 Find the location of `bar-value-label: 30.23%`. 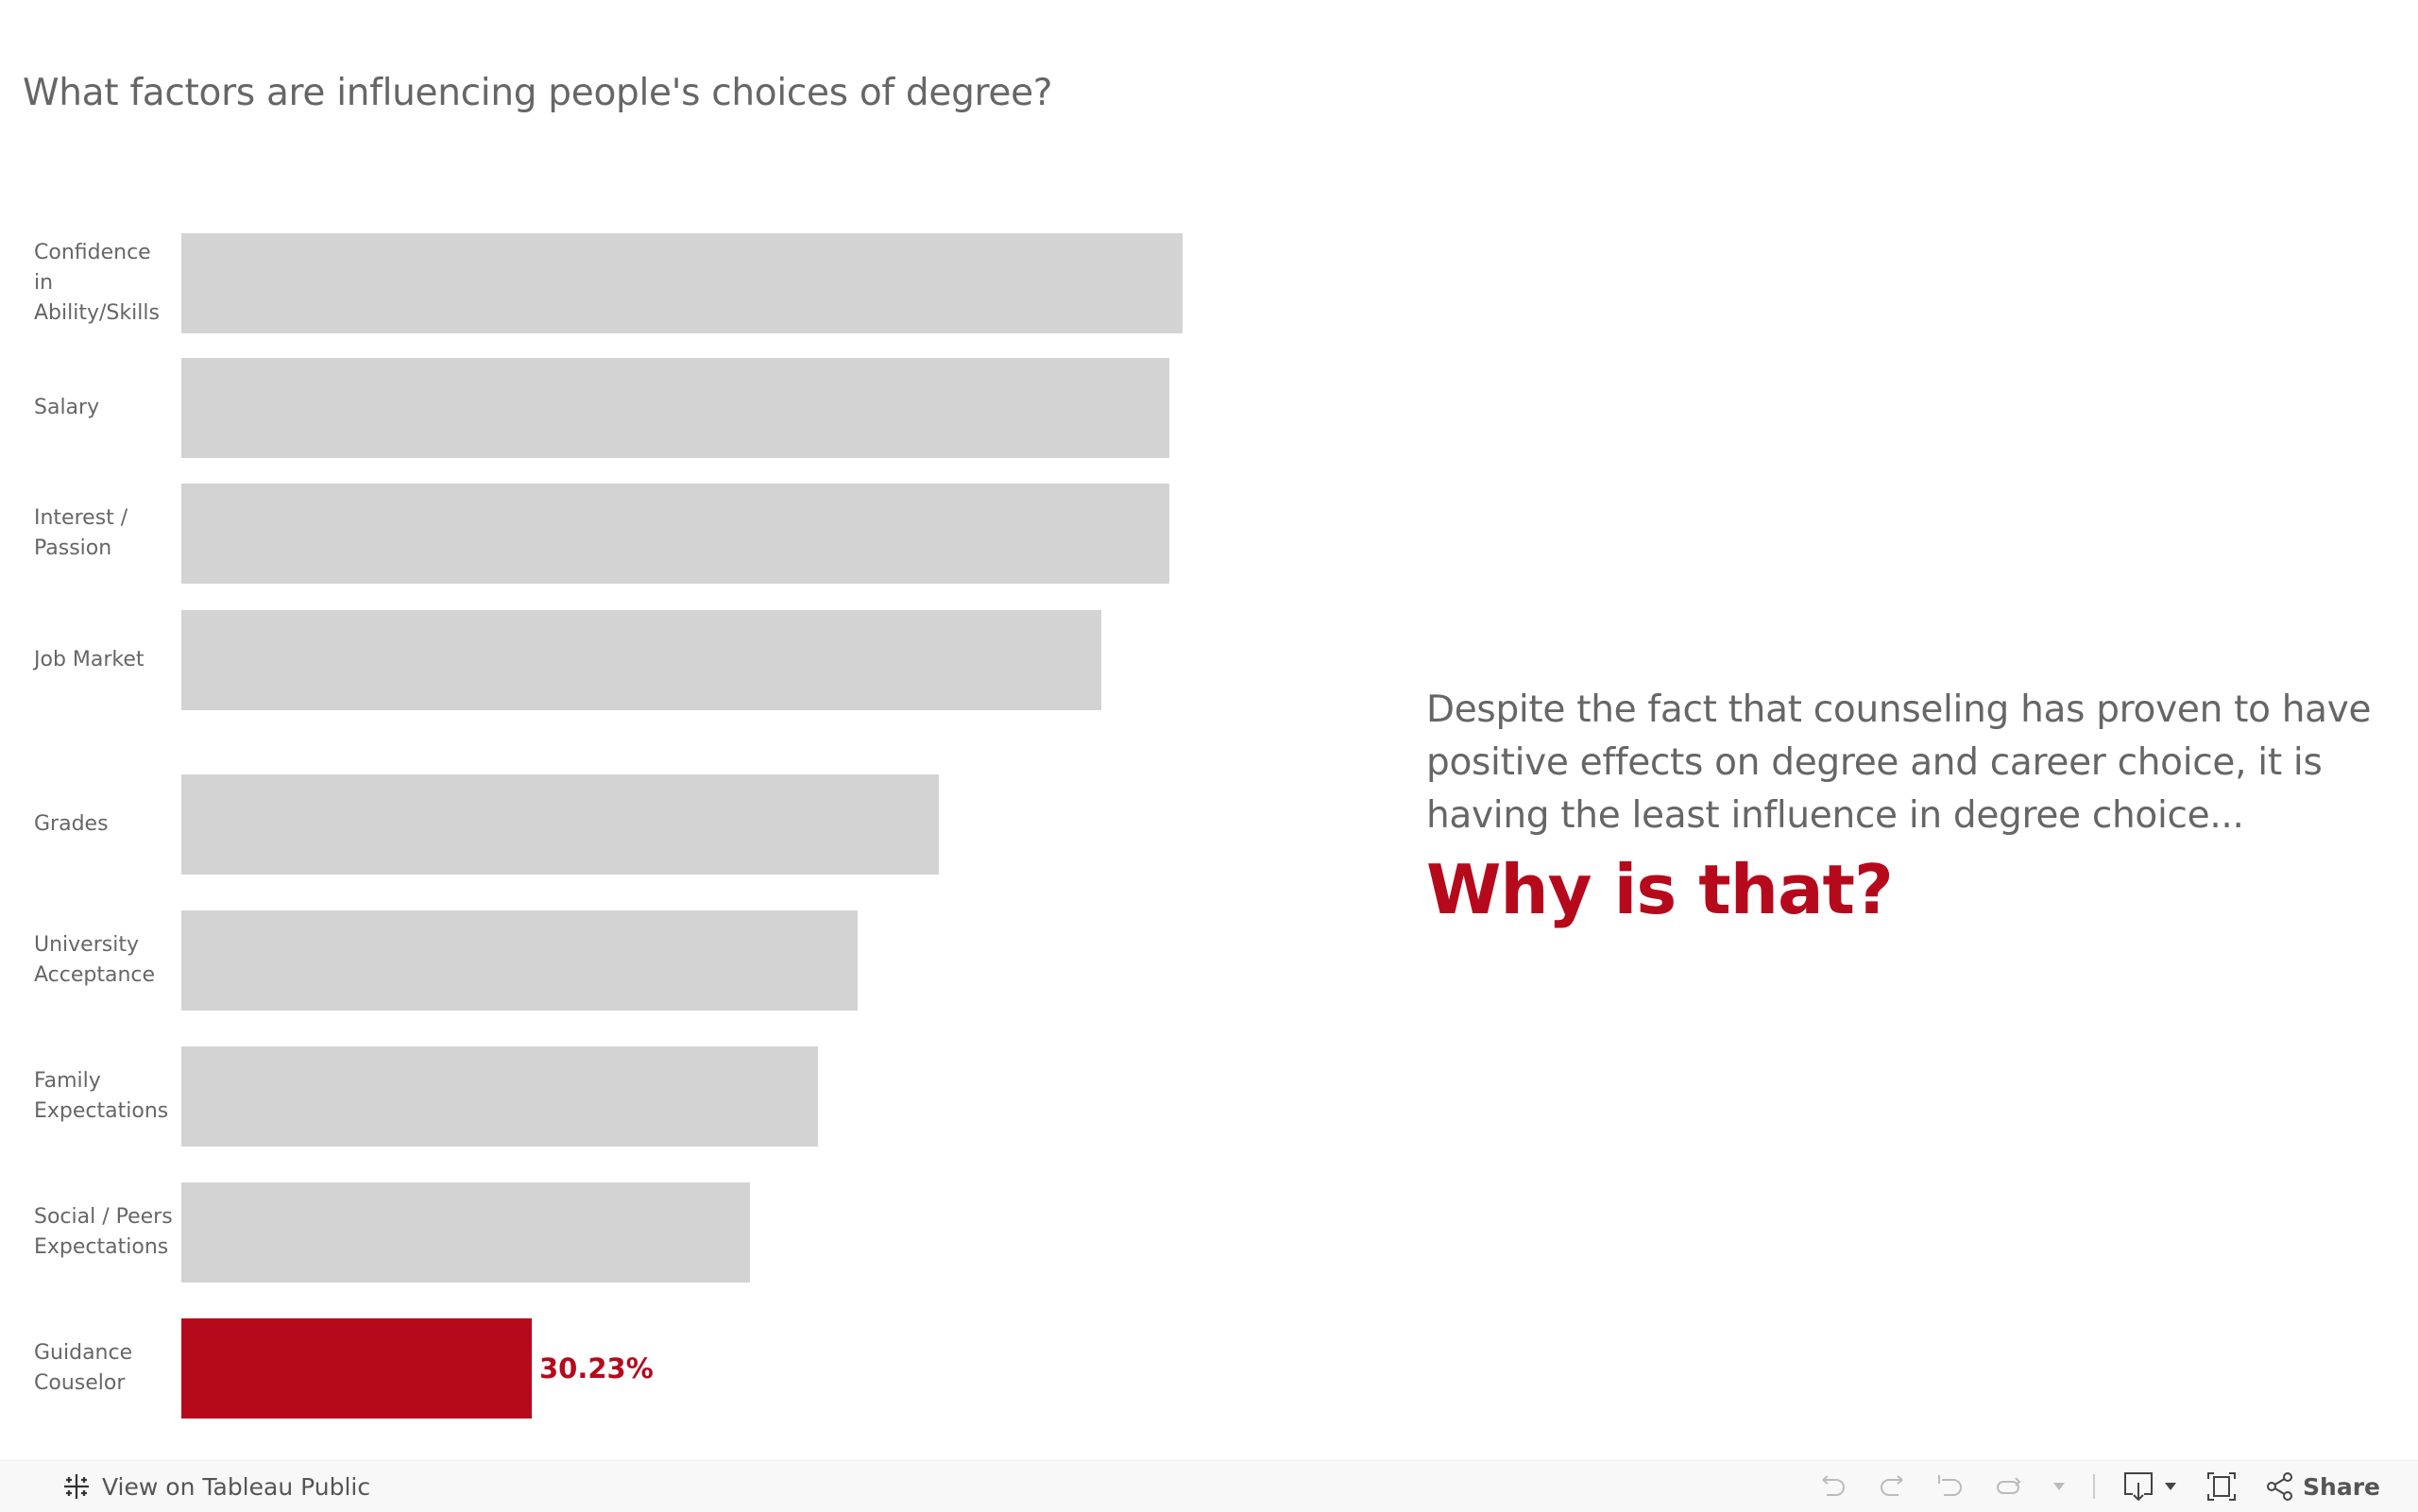

bar-value-label: 30.23% is located at coordinates (597, 1368).